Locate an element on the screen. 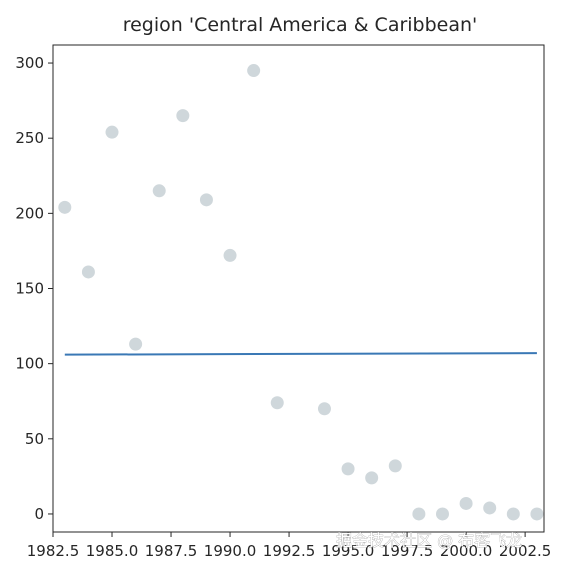 The width and height of the screenshot is (572, 568). y-tick-label: 250 is located at coordinates (29, 138).